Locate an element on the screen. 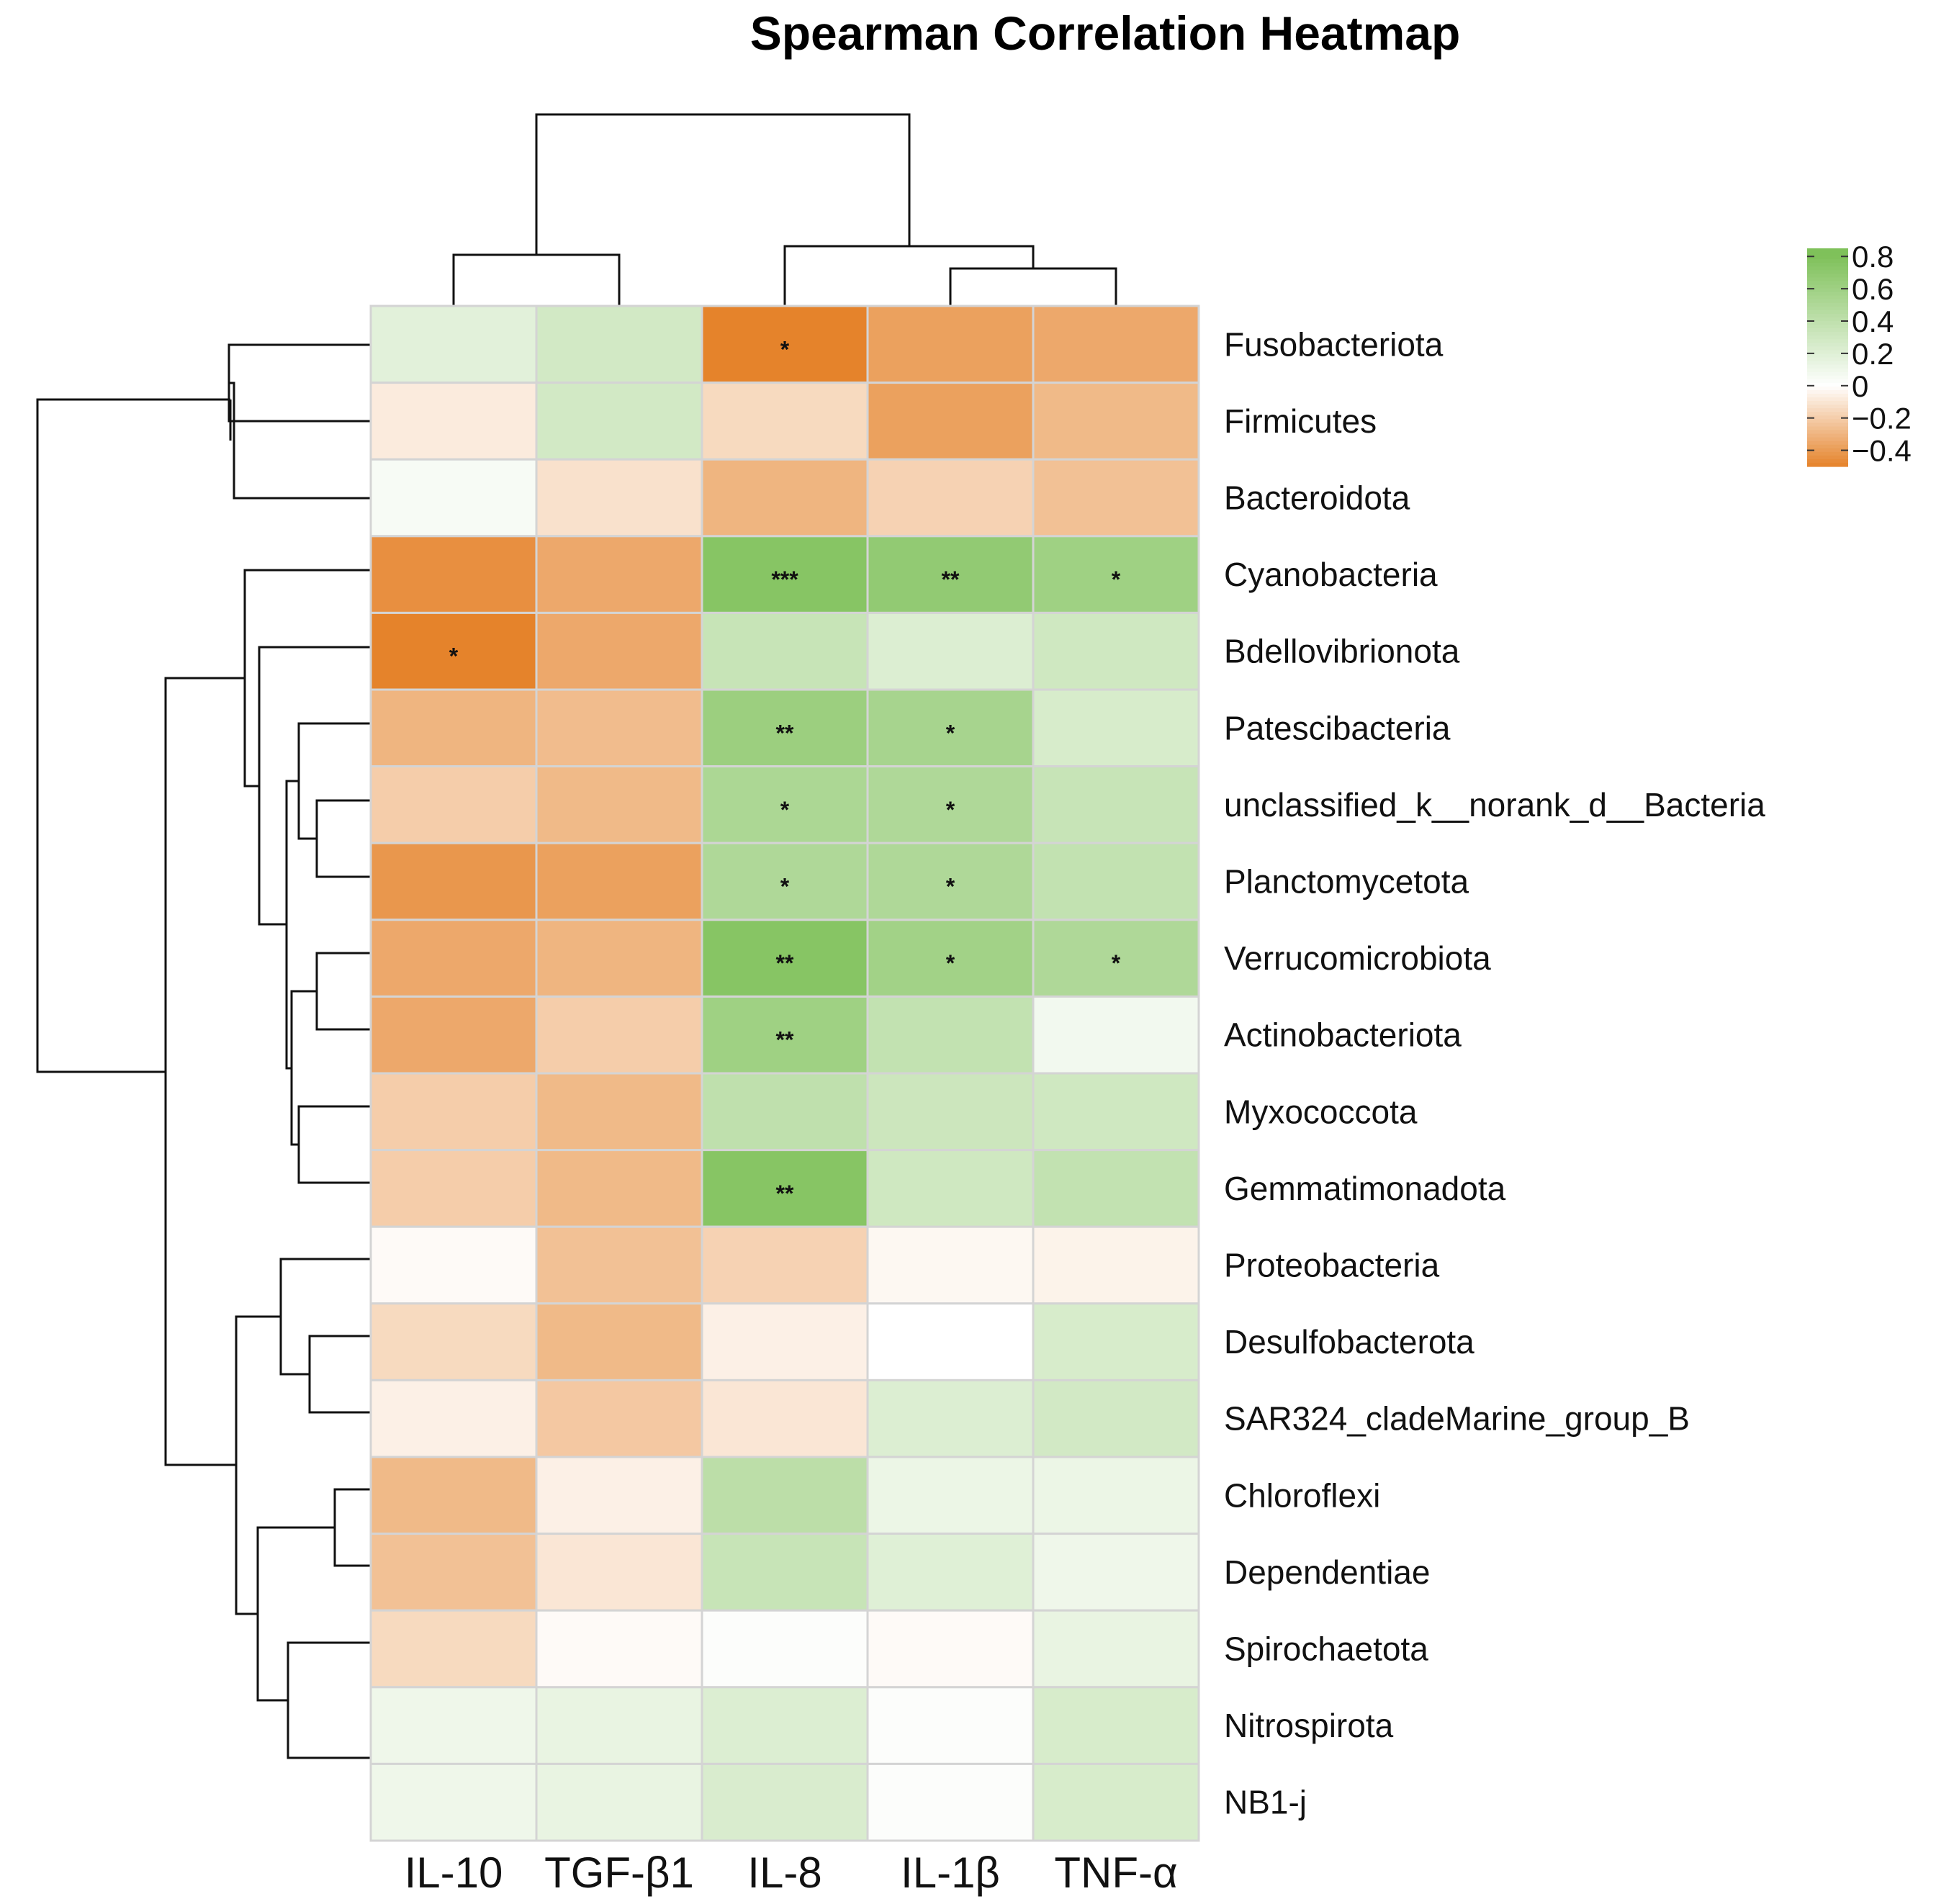 This screenshot has width=1936, height=1904. row-label: Myxococcota is located at coordinates (1321, 1111).